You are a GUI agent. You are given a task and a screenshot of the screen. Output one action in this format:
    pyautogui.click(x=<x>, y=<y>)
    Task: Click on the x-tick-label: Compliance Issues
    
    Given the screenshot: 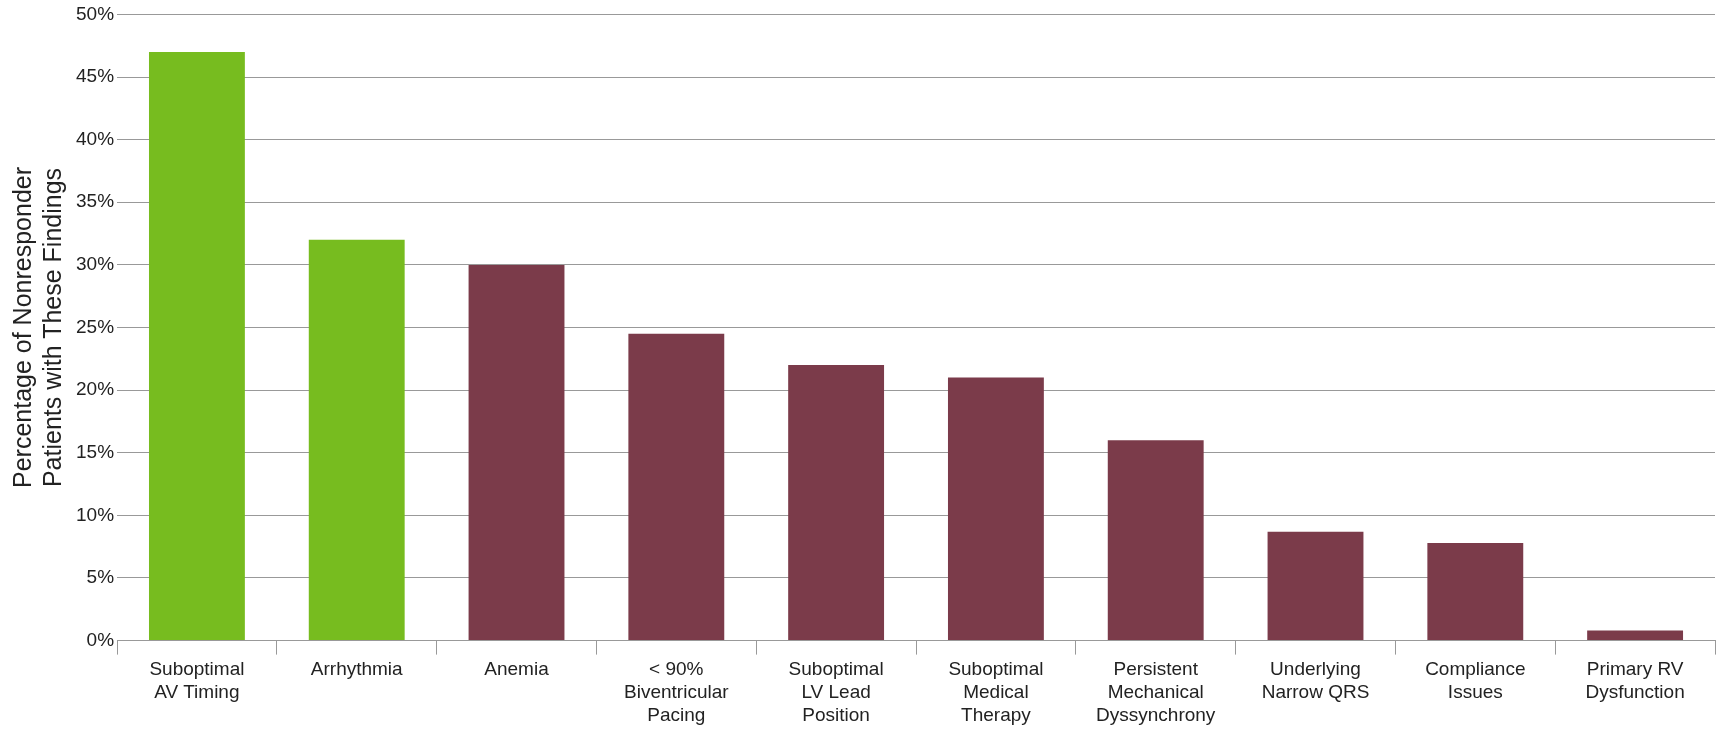 What is the action you would take?
    pyautogui.click(x=1475, y=680)
    